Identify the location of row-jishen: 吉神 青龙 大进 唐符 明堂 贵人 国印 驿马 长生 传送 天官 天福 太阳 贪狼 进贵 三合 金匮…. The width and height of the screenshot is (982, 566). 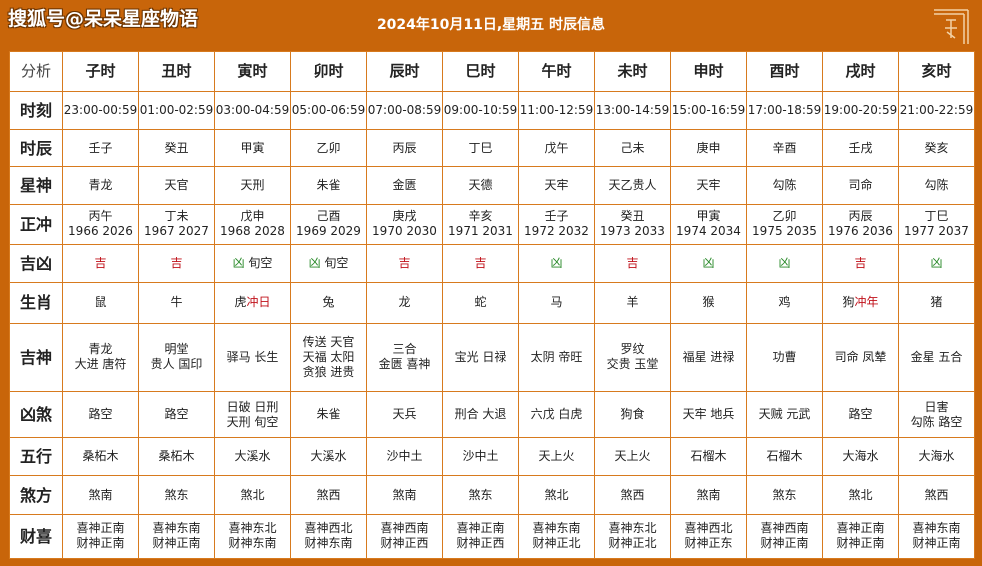
(492, 357).